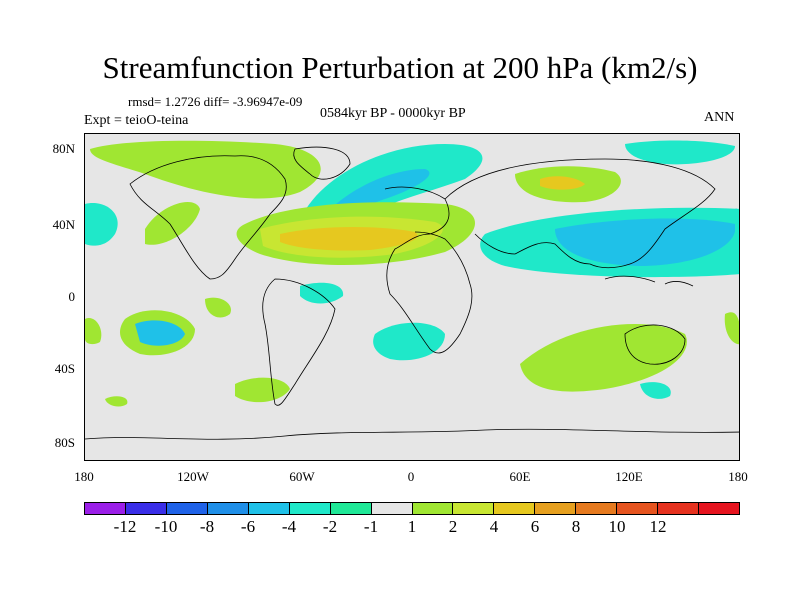  Describe the element at coordinates (322, 163) in the screenshot. I see `greenland-coast` at that location.